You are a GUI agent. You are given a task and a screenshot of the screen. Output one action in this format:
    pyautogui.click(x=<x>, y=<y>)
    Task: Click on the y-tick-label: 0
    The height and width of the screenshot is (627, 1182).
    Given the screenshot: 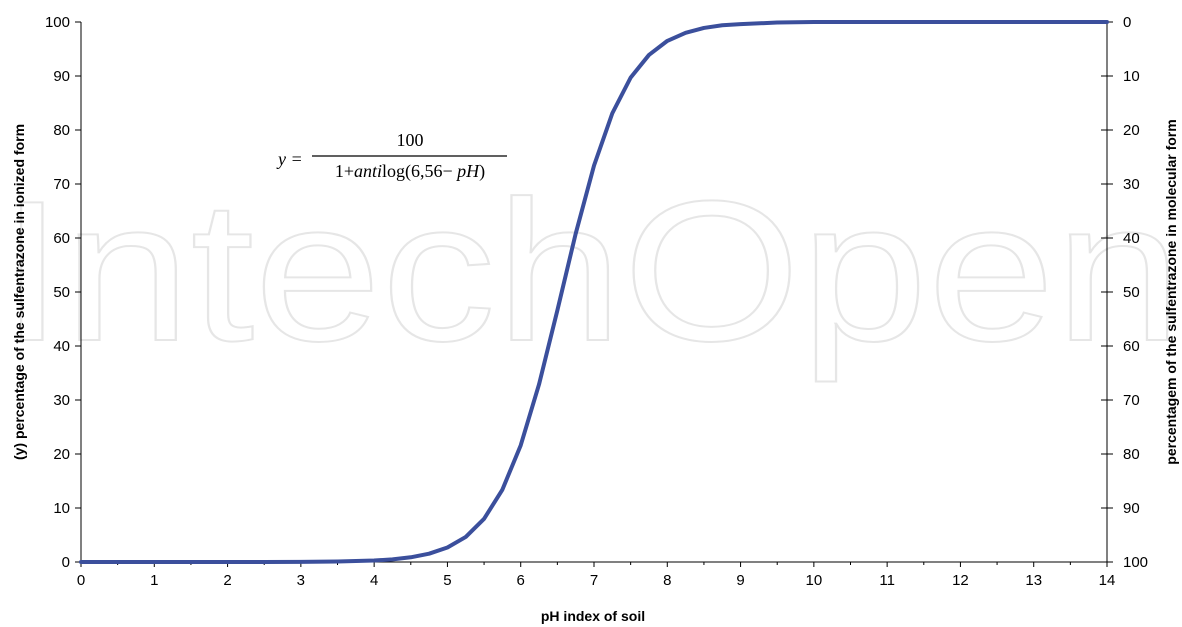 What is the action you would take?
    pyautogui.click(x=66, y=562)
    